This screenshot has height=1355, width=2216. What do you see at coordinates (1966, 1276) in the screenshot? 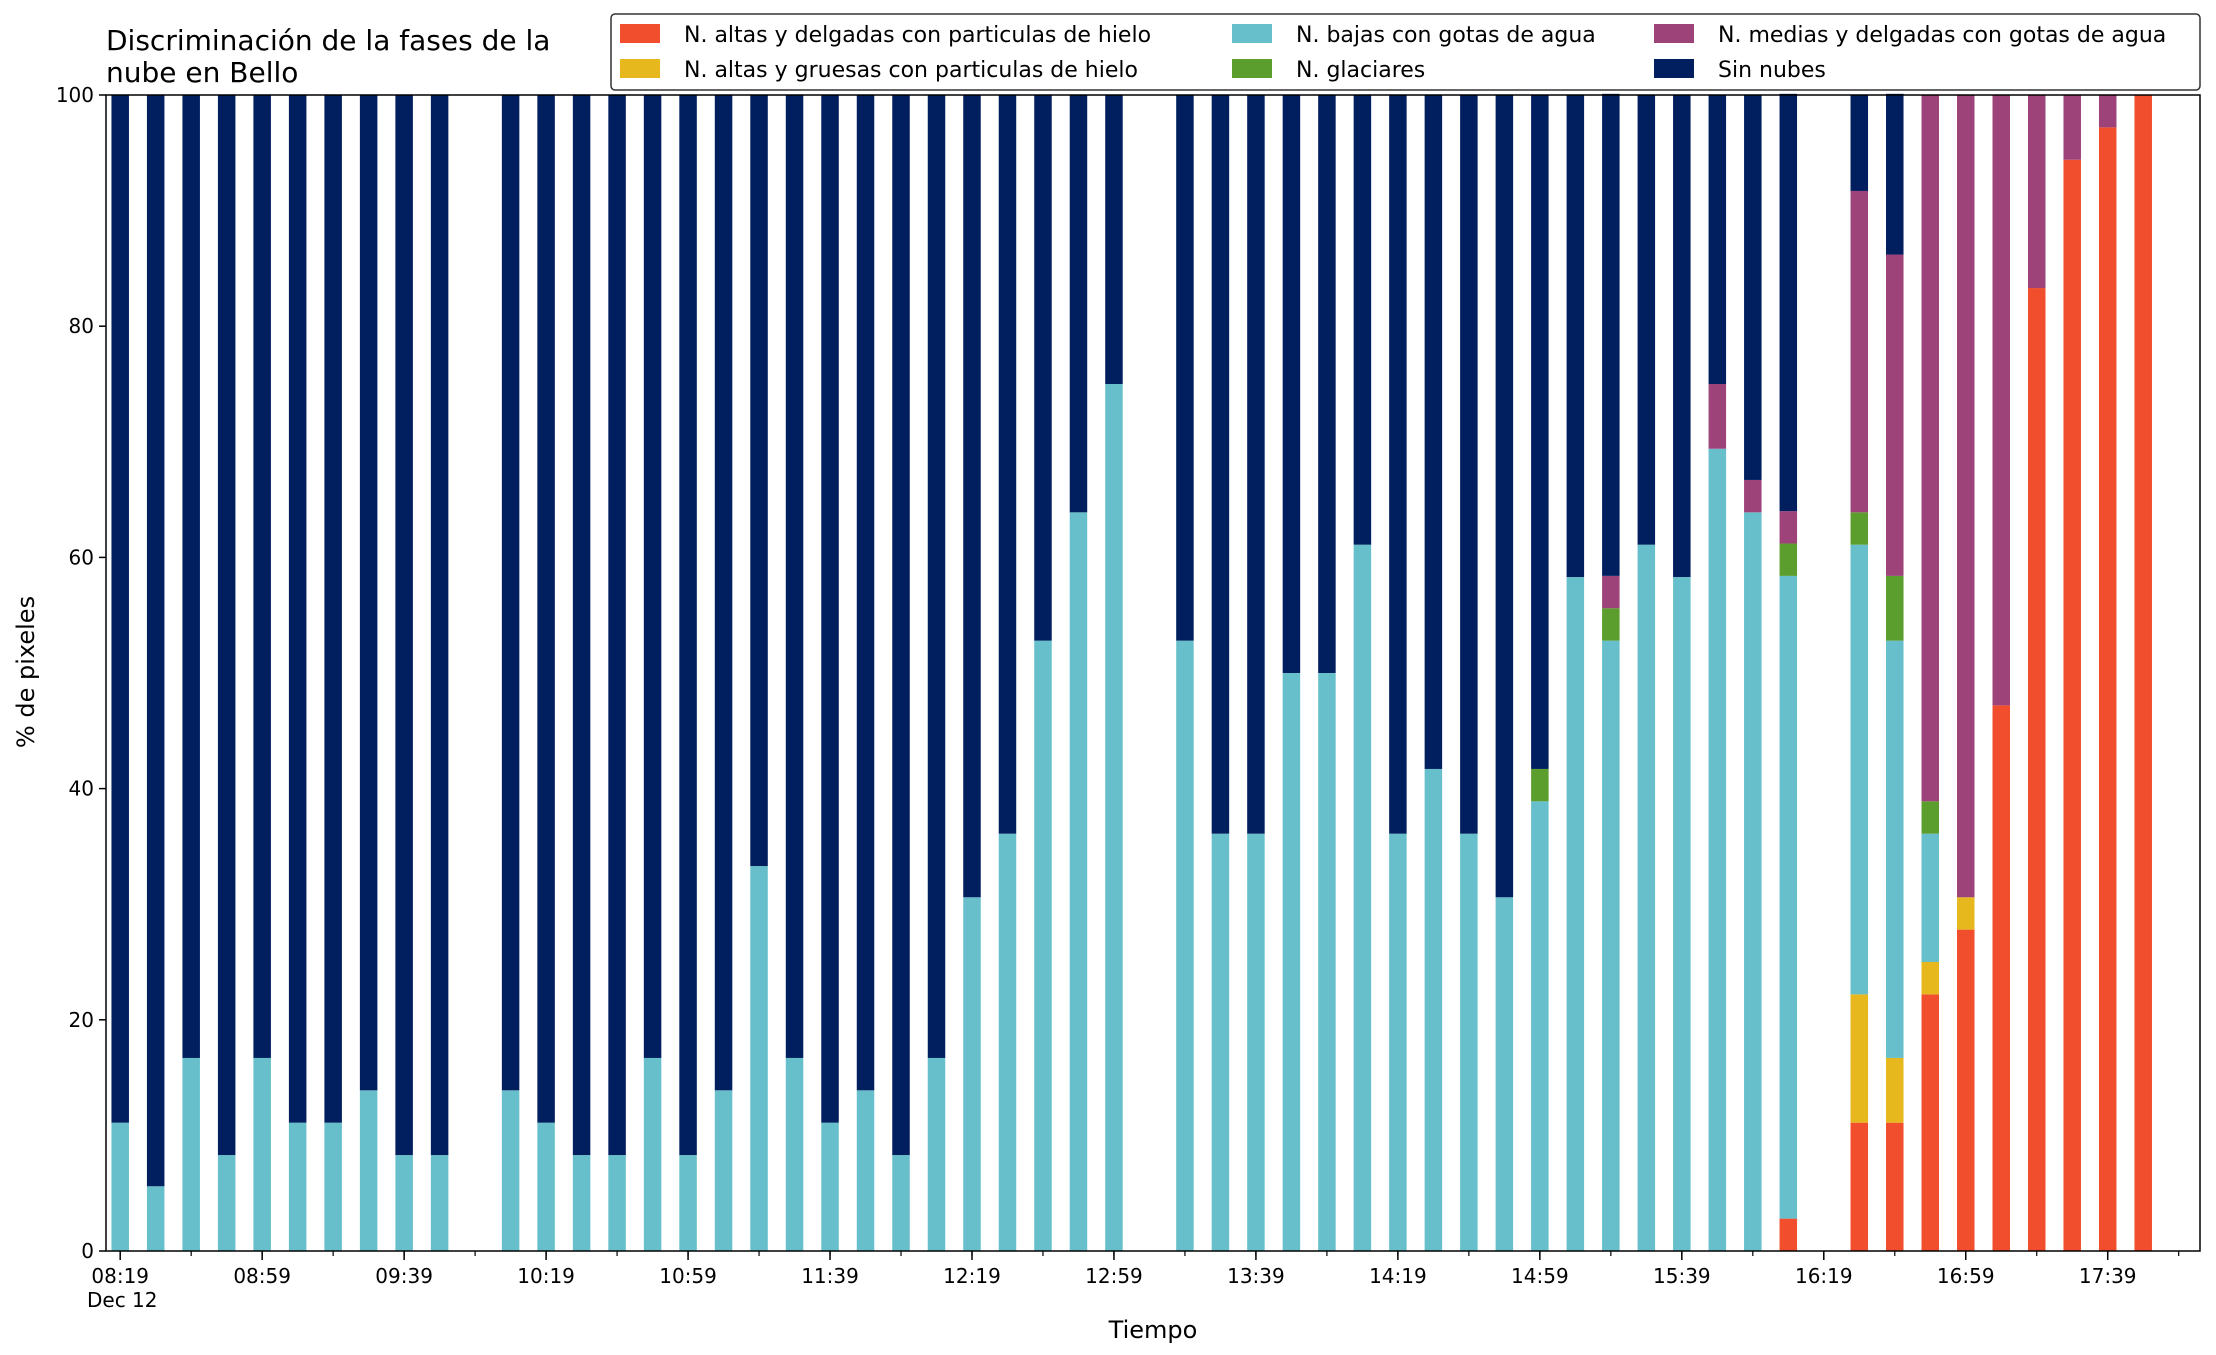
I see `x-tick-label: 16:59` at bounding box center [1966, 1276].